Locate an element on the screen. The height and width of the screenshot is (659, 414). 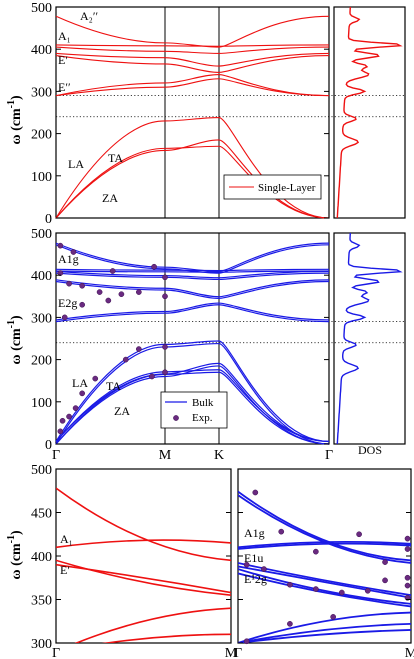
x-tick-label: K is located at coordinates (219, 455).